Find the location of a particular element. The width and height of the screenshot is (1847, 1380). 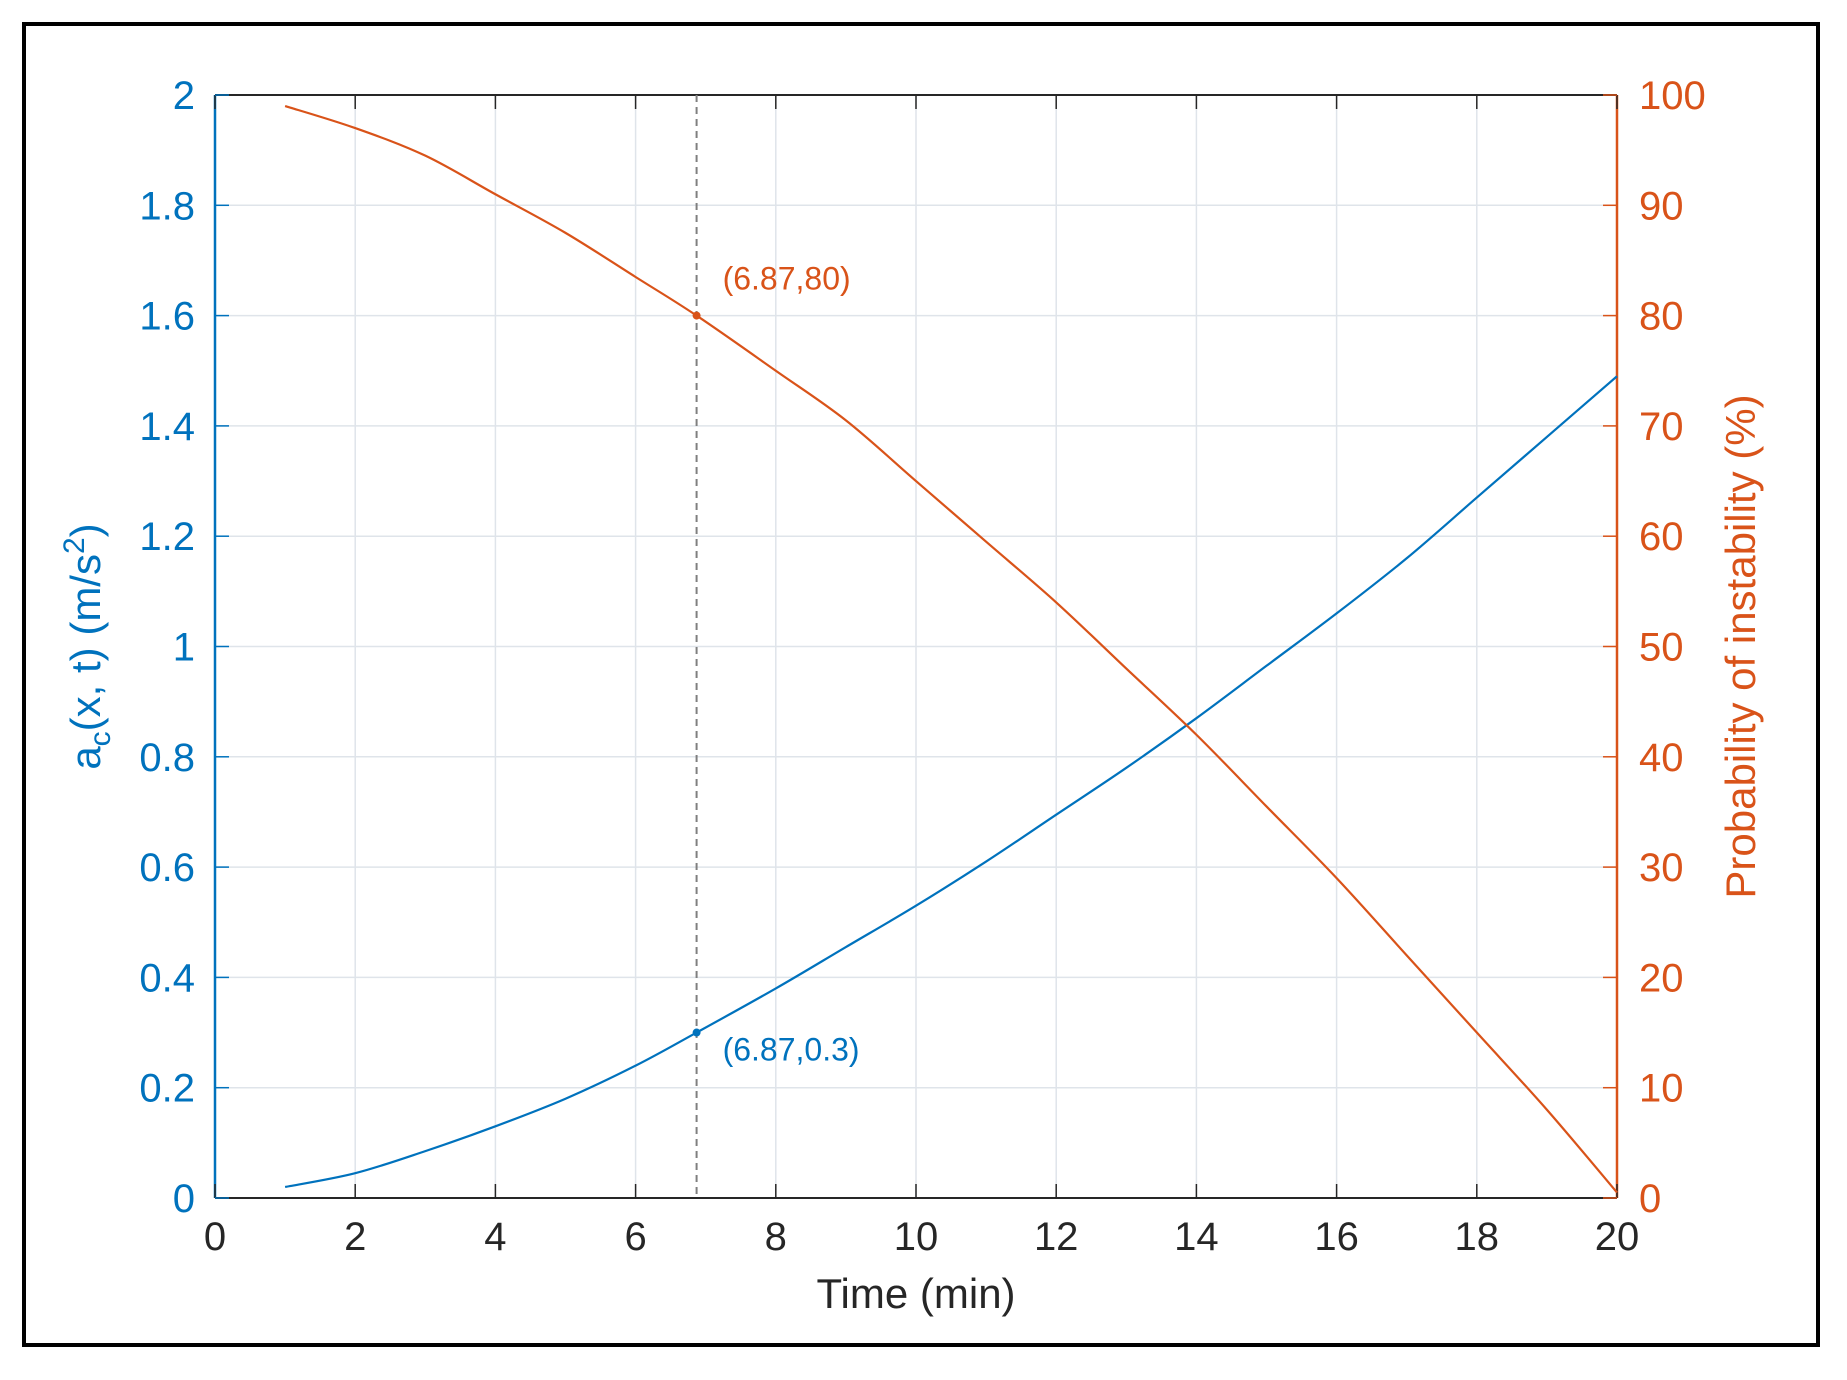

y-right-tick-label: 10 is located at coordinates (1661, 1089).